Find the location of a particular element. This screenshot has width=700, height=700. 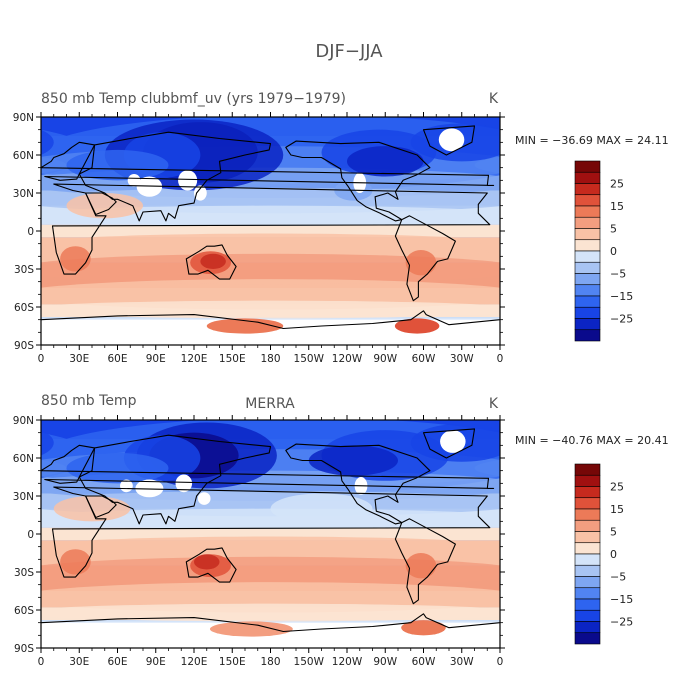

temperature-band is located at coordinates (270, 231).